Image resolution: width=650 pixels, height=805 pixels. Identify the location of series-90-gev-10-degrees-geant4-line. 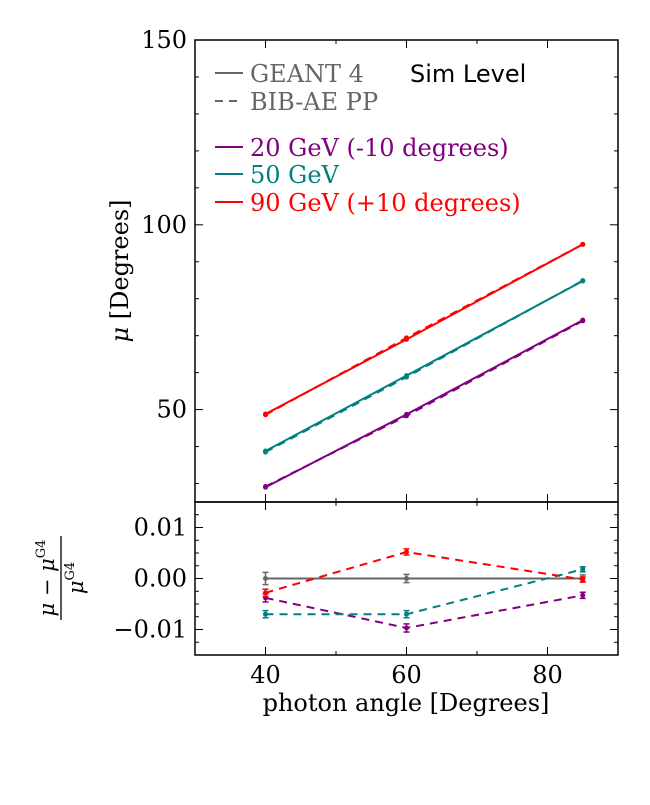
(424, 329).